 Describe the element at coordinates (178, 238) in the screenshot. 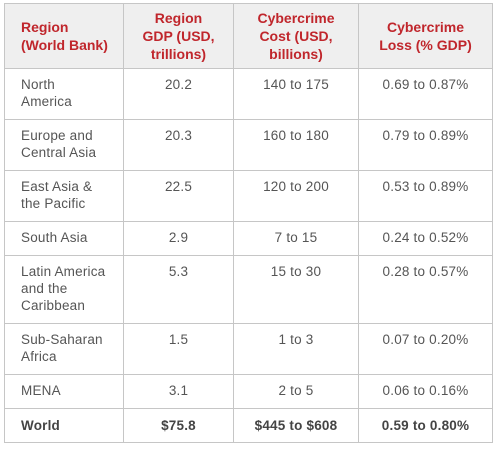

I see `gdp-cell: 2.9` at that location.